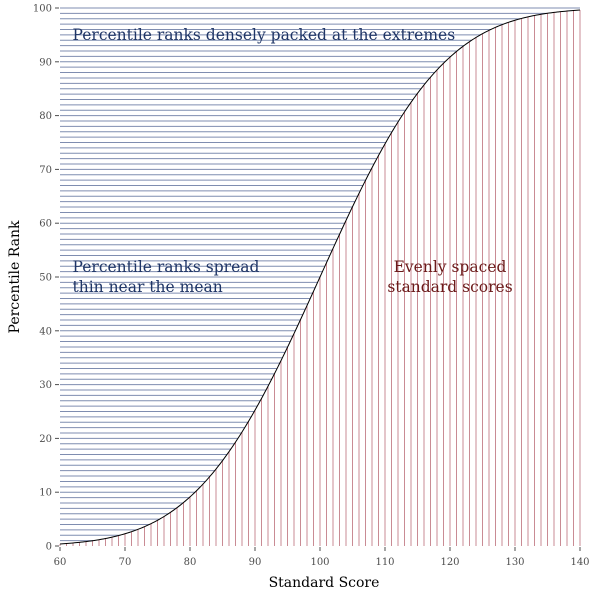  What do you see at coordinates (45, 439) in the screenshot?
I see `y-tick-label-20: 20` at bounding box center [45, 439].